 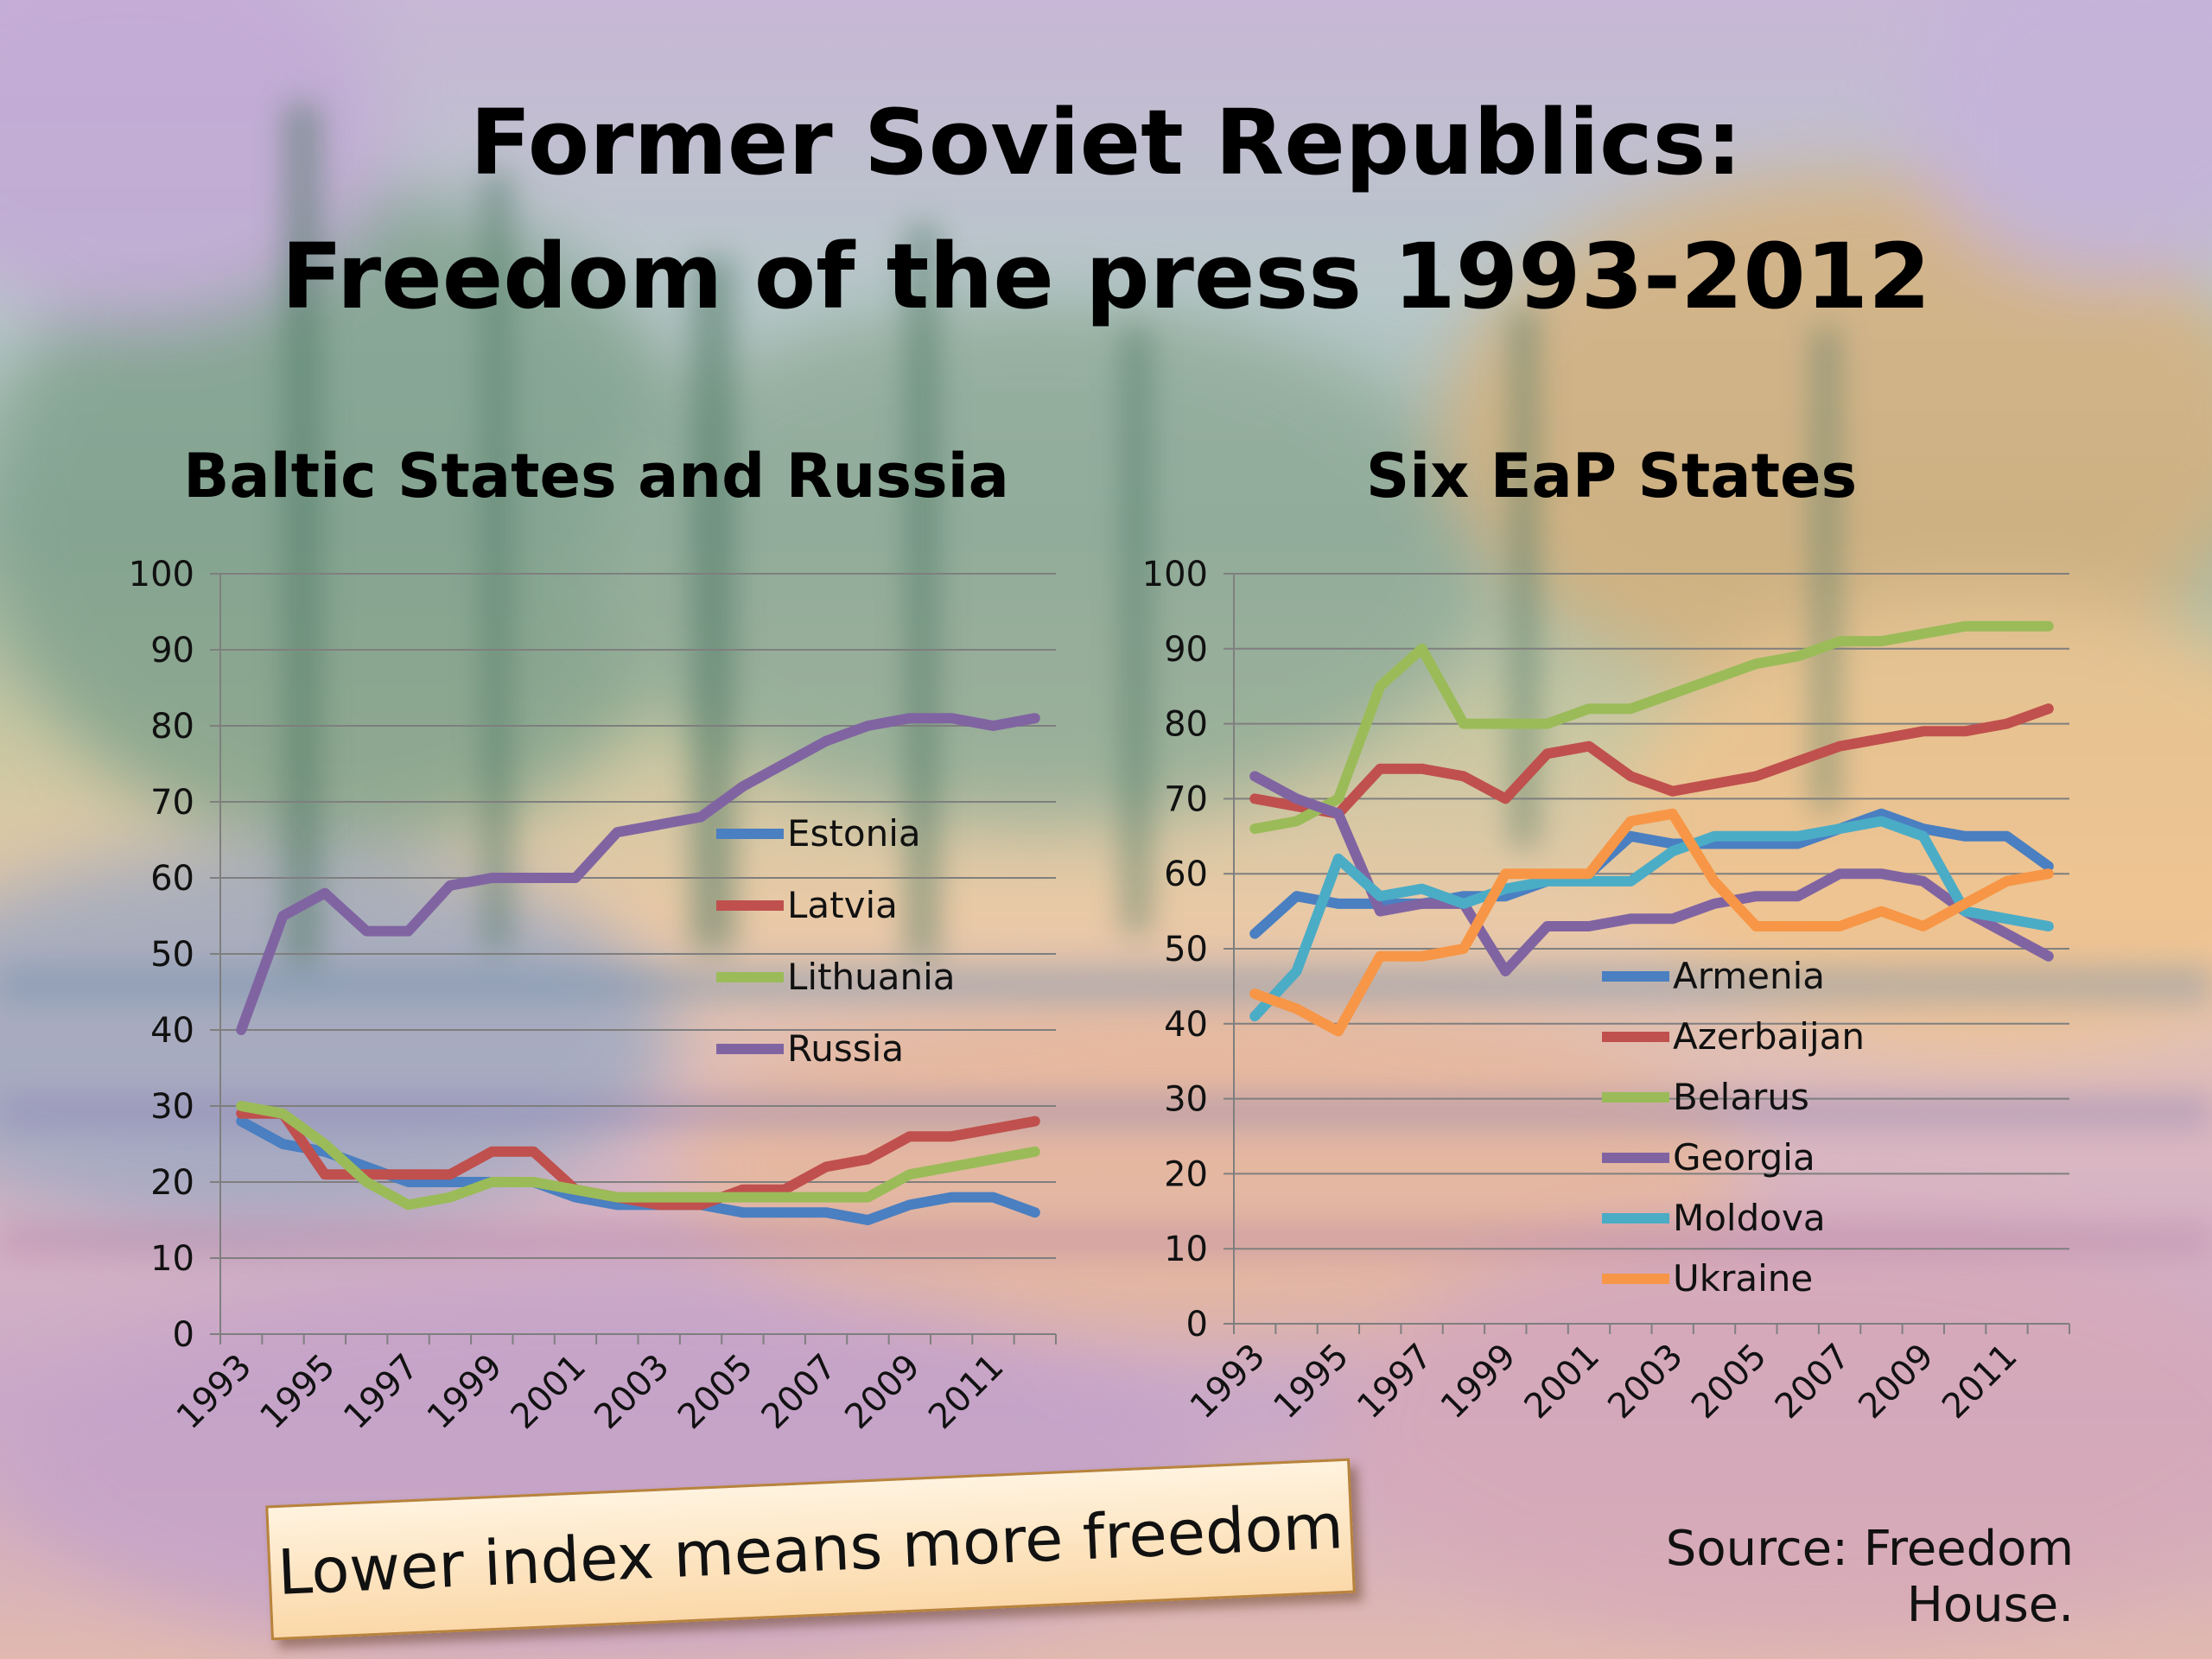 I want to click on series-line-lithuania, so click(x=638, y=1156).